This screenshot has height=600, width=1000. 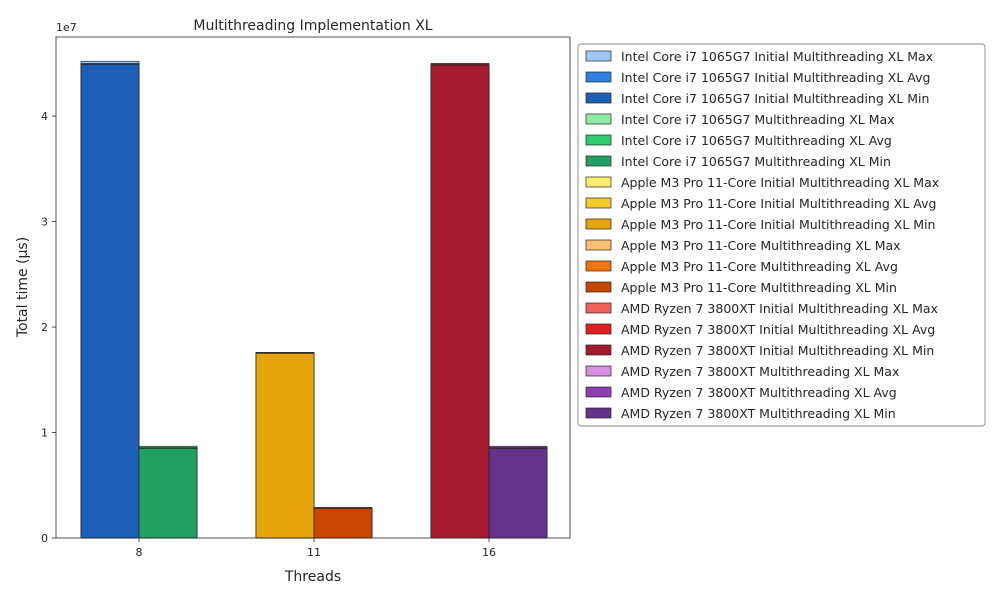 I want to click on x-axis: 8 11 16, so click(x=316, y=548).